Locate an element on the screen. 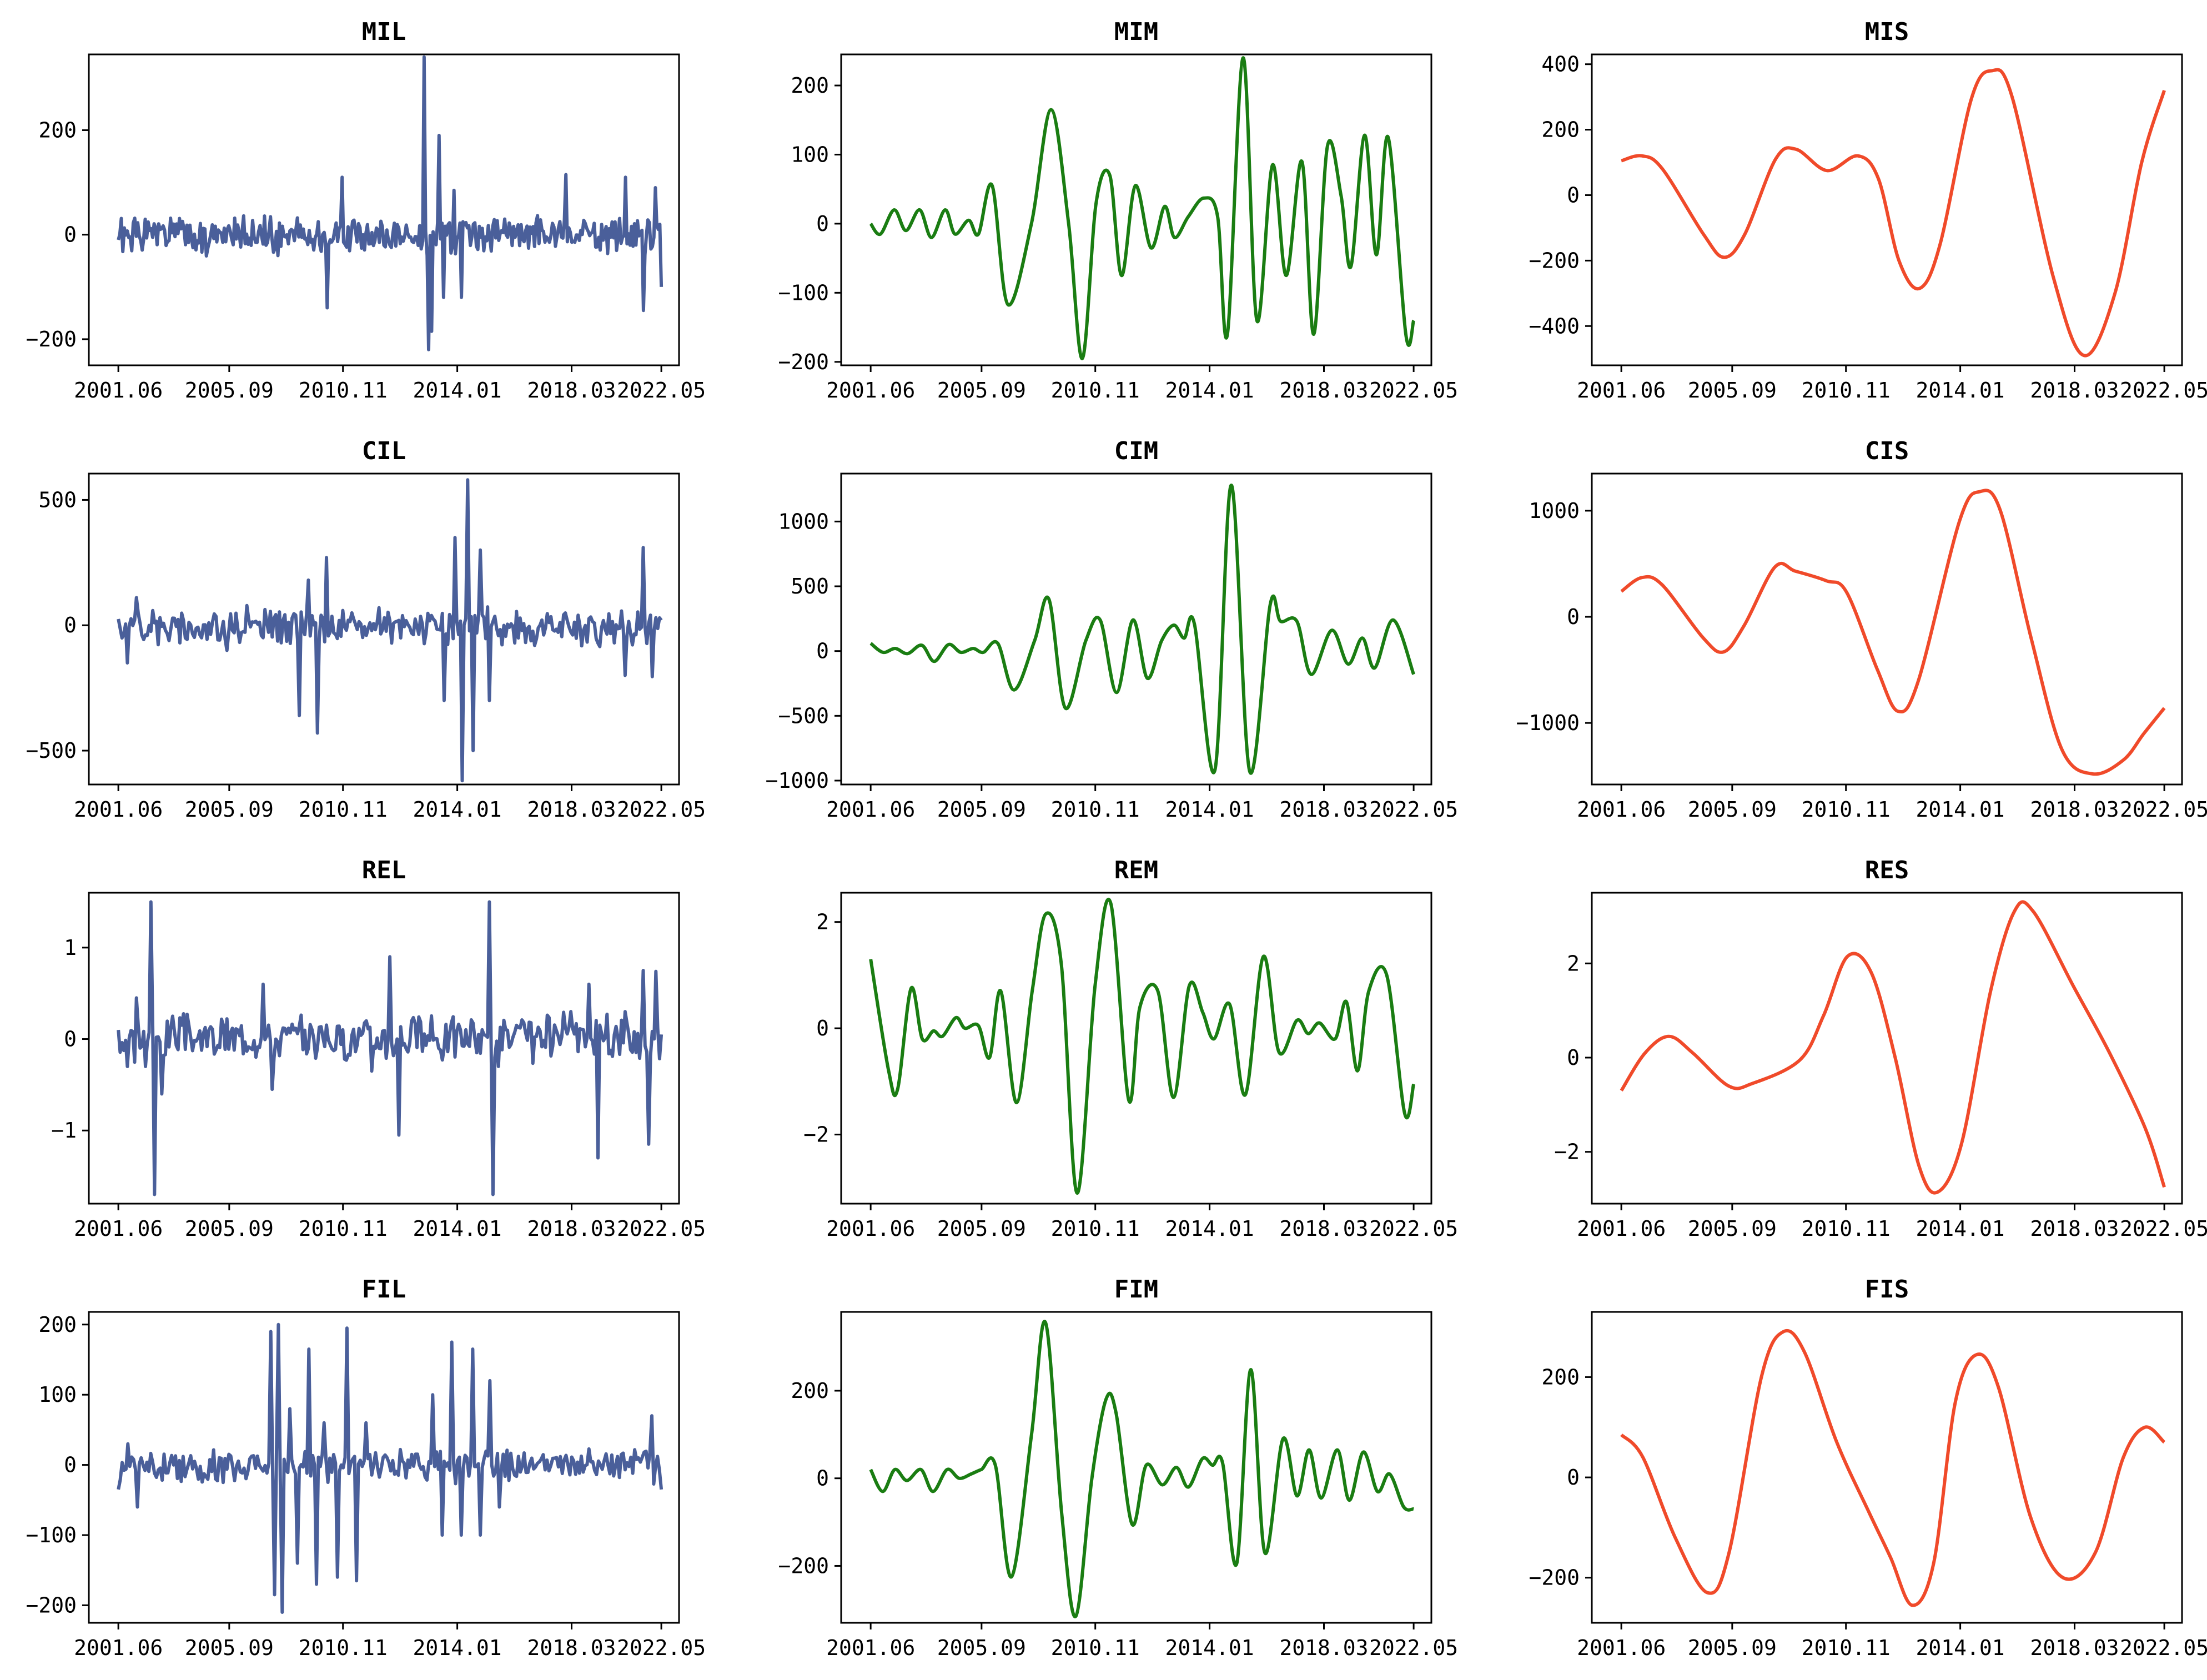  plot-frame-fil is located at coordinates (384, 1467).